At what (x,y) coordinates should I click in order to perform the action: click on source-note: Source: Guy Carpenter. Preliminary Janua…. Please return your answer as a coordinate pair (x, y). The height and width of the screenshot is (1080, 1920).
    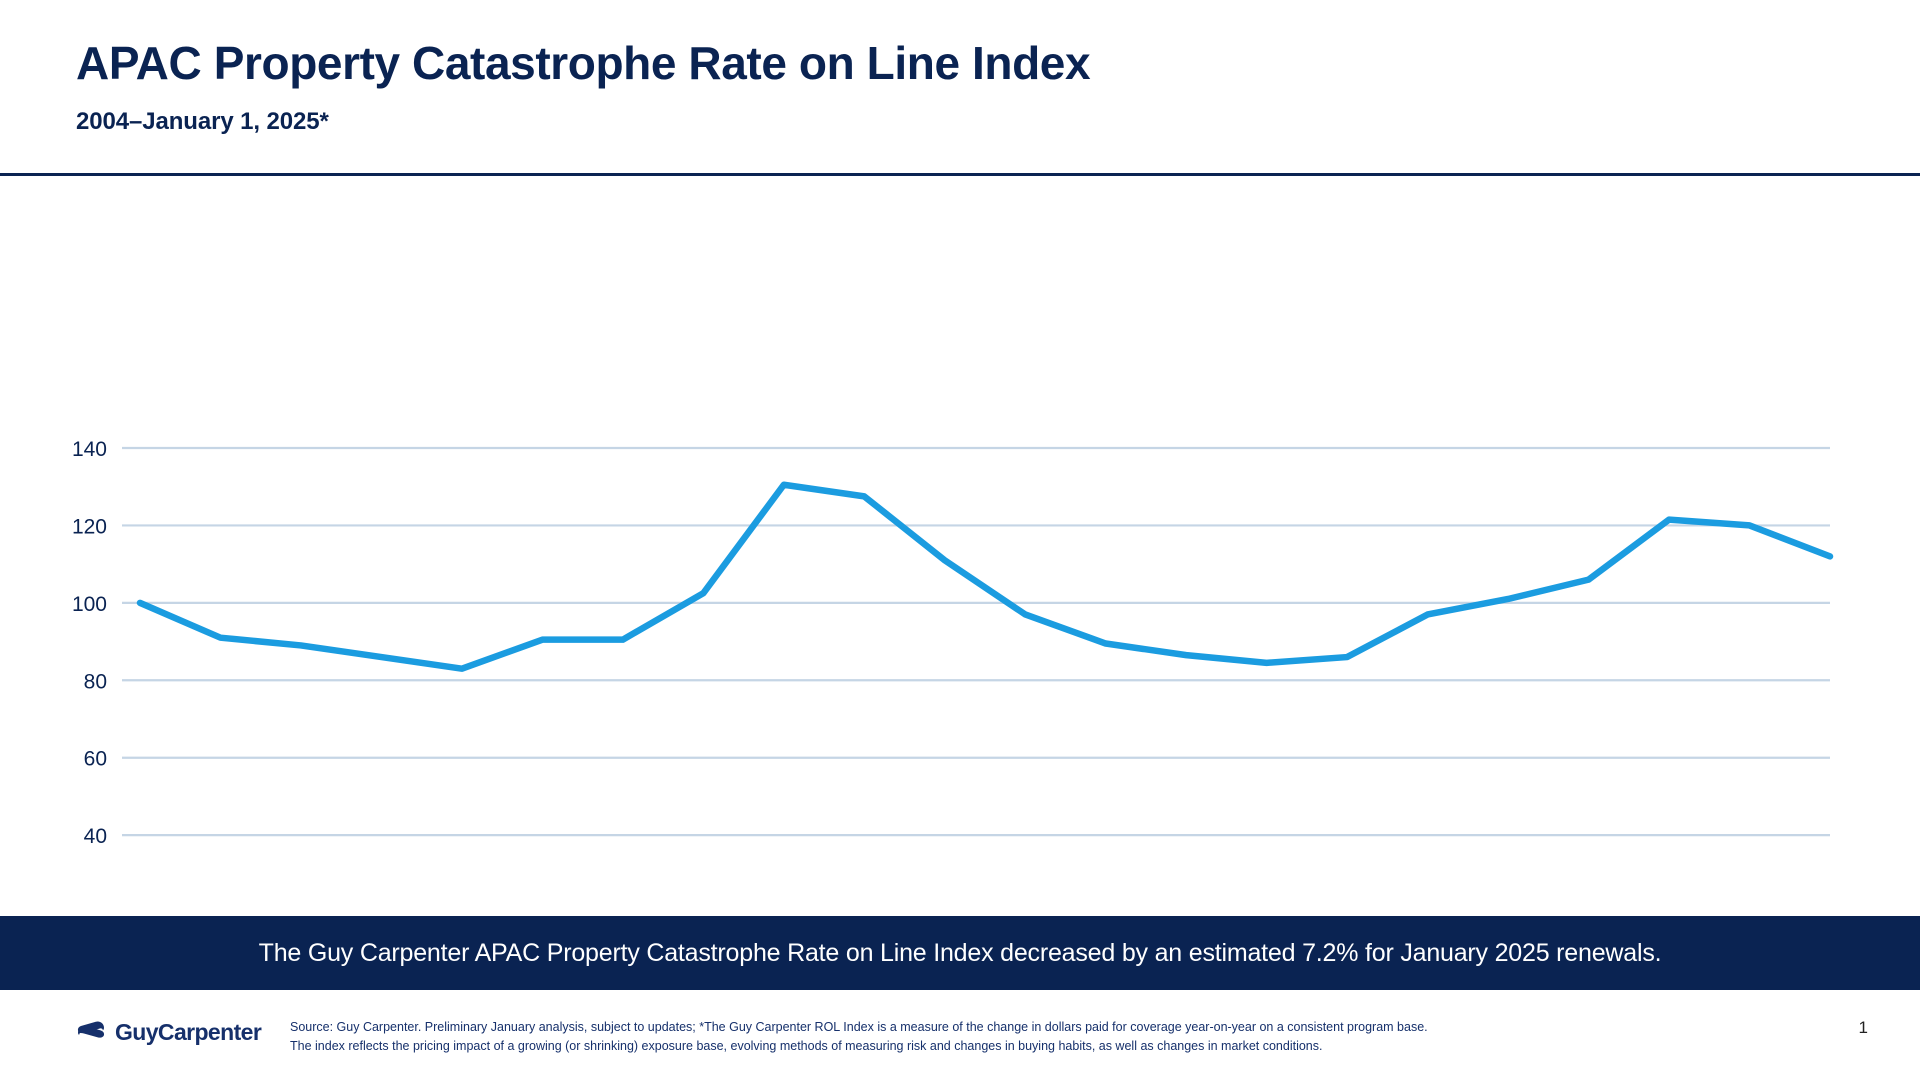
    Looking at the image, I should click on (915, 1023).